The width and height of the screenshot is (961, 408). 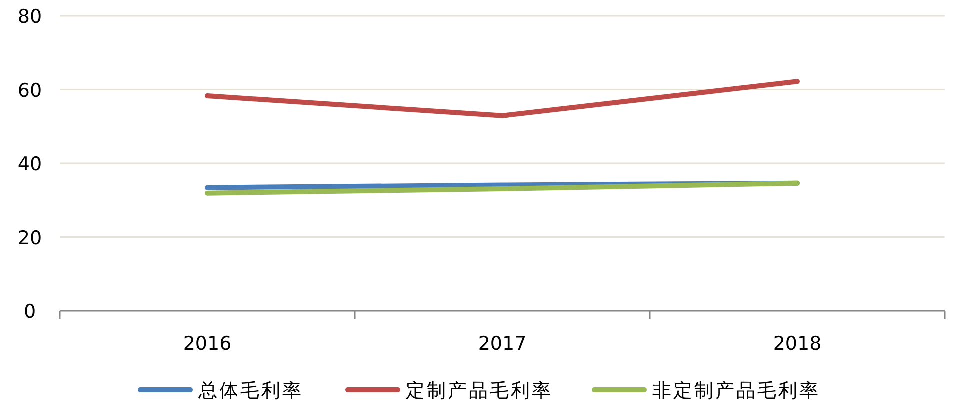 I want to click on legend-label: 定制产品毛利率, so click(x=479, y=391).